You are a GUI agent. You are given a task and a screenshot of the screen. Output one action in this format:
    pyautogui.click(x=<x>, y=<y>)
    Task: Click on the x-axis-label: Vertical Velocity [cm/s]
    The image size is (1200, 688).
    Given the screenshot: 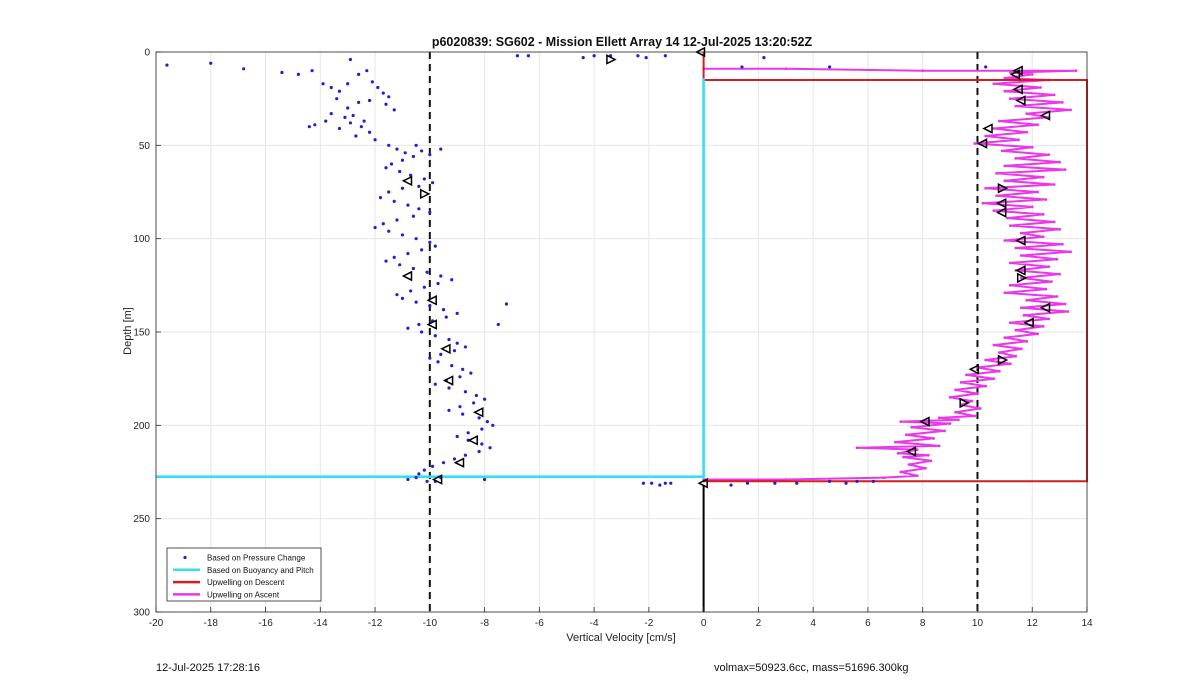 What is the action you would take?
    pyautogui.click(x=620, y=638)
    